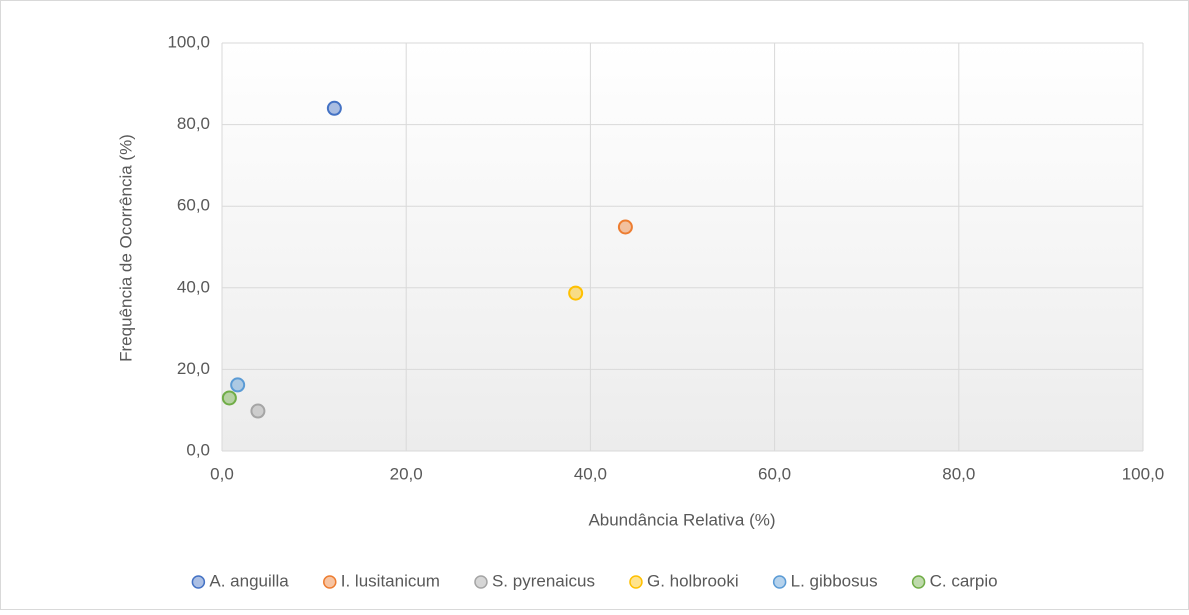 This screenshot has height=615, width=1189. What do you see at coordinates (193, 286) in the screenshot?
I see `y-tick-label: 40,0` at bounding box center [193, 286].